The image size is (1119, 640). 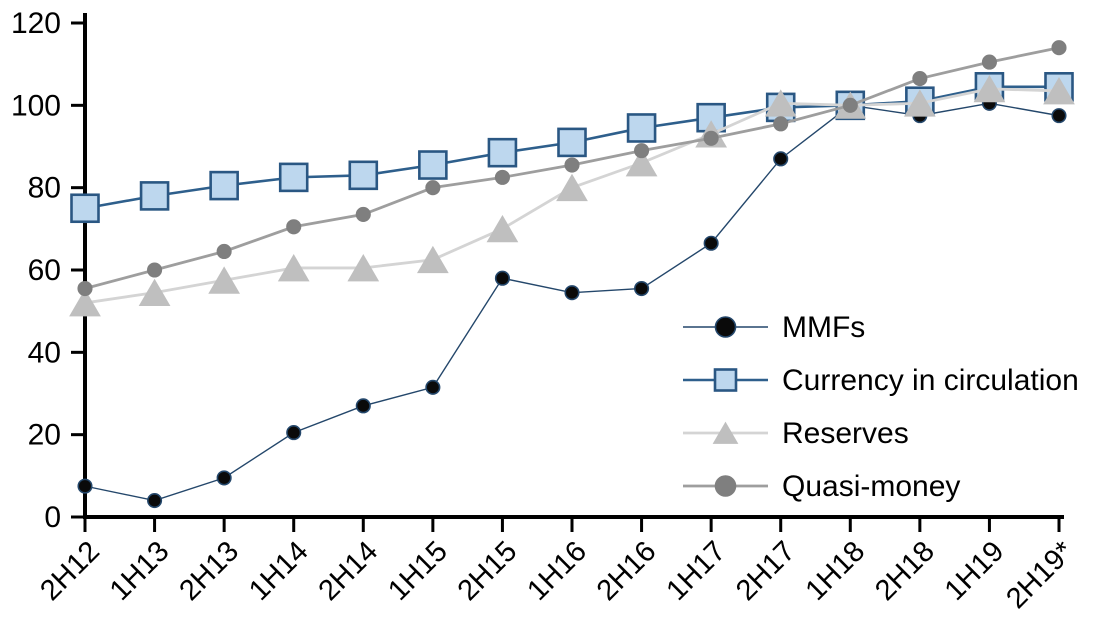 What do you see at coordinates (725, 432) in the screenshot?
I see `legend-marker-reserves` at bounding box center [725, 432].